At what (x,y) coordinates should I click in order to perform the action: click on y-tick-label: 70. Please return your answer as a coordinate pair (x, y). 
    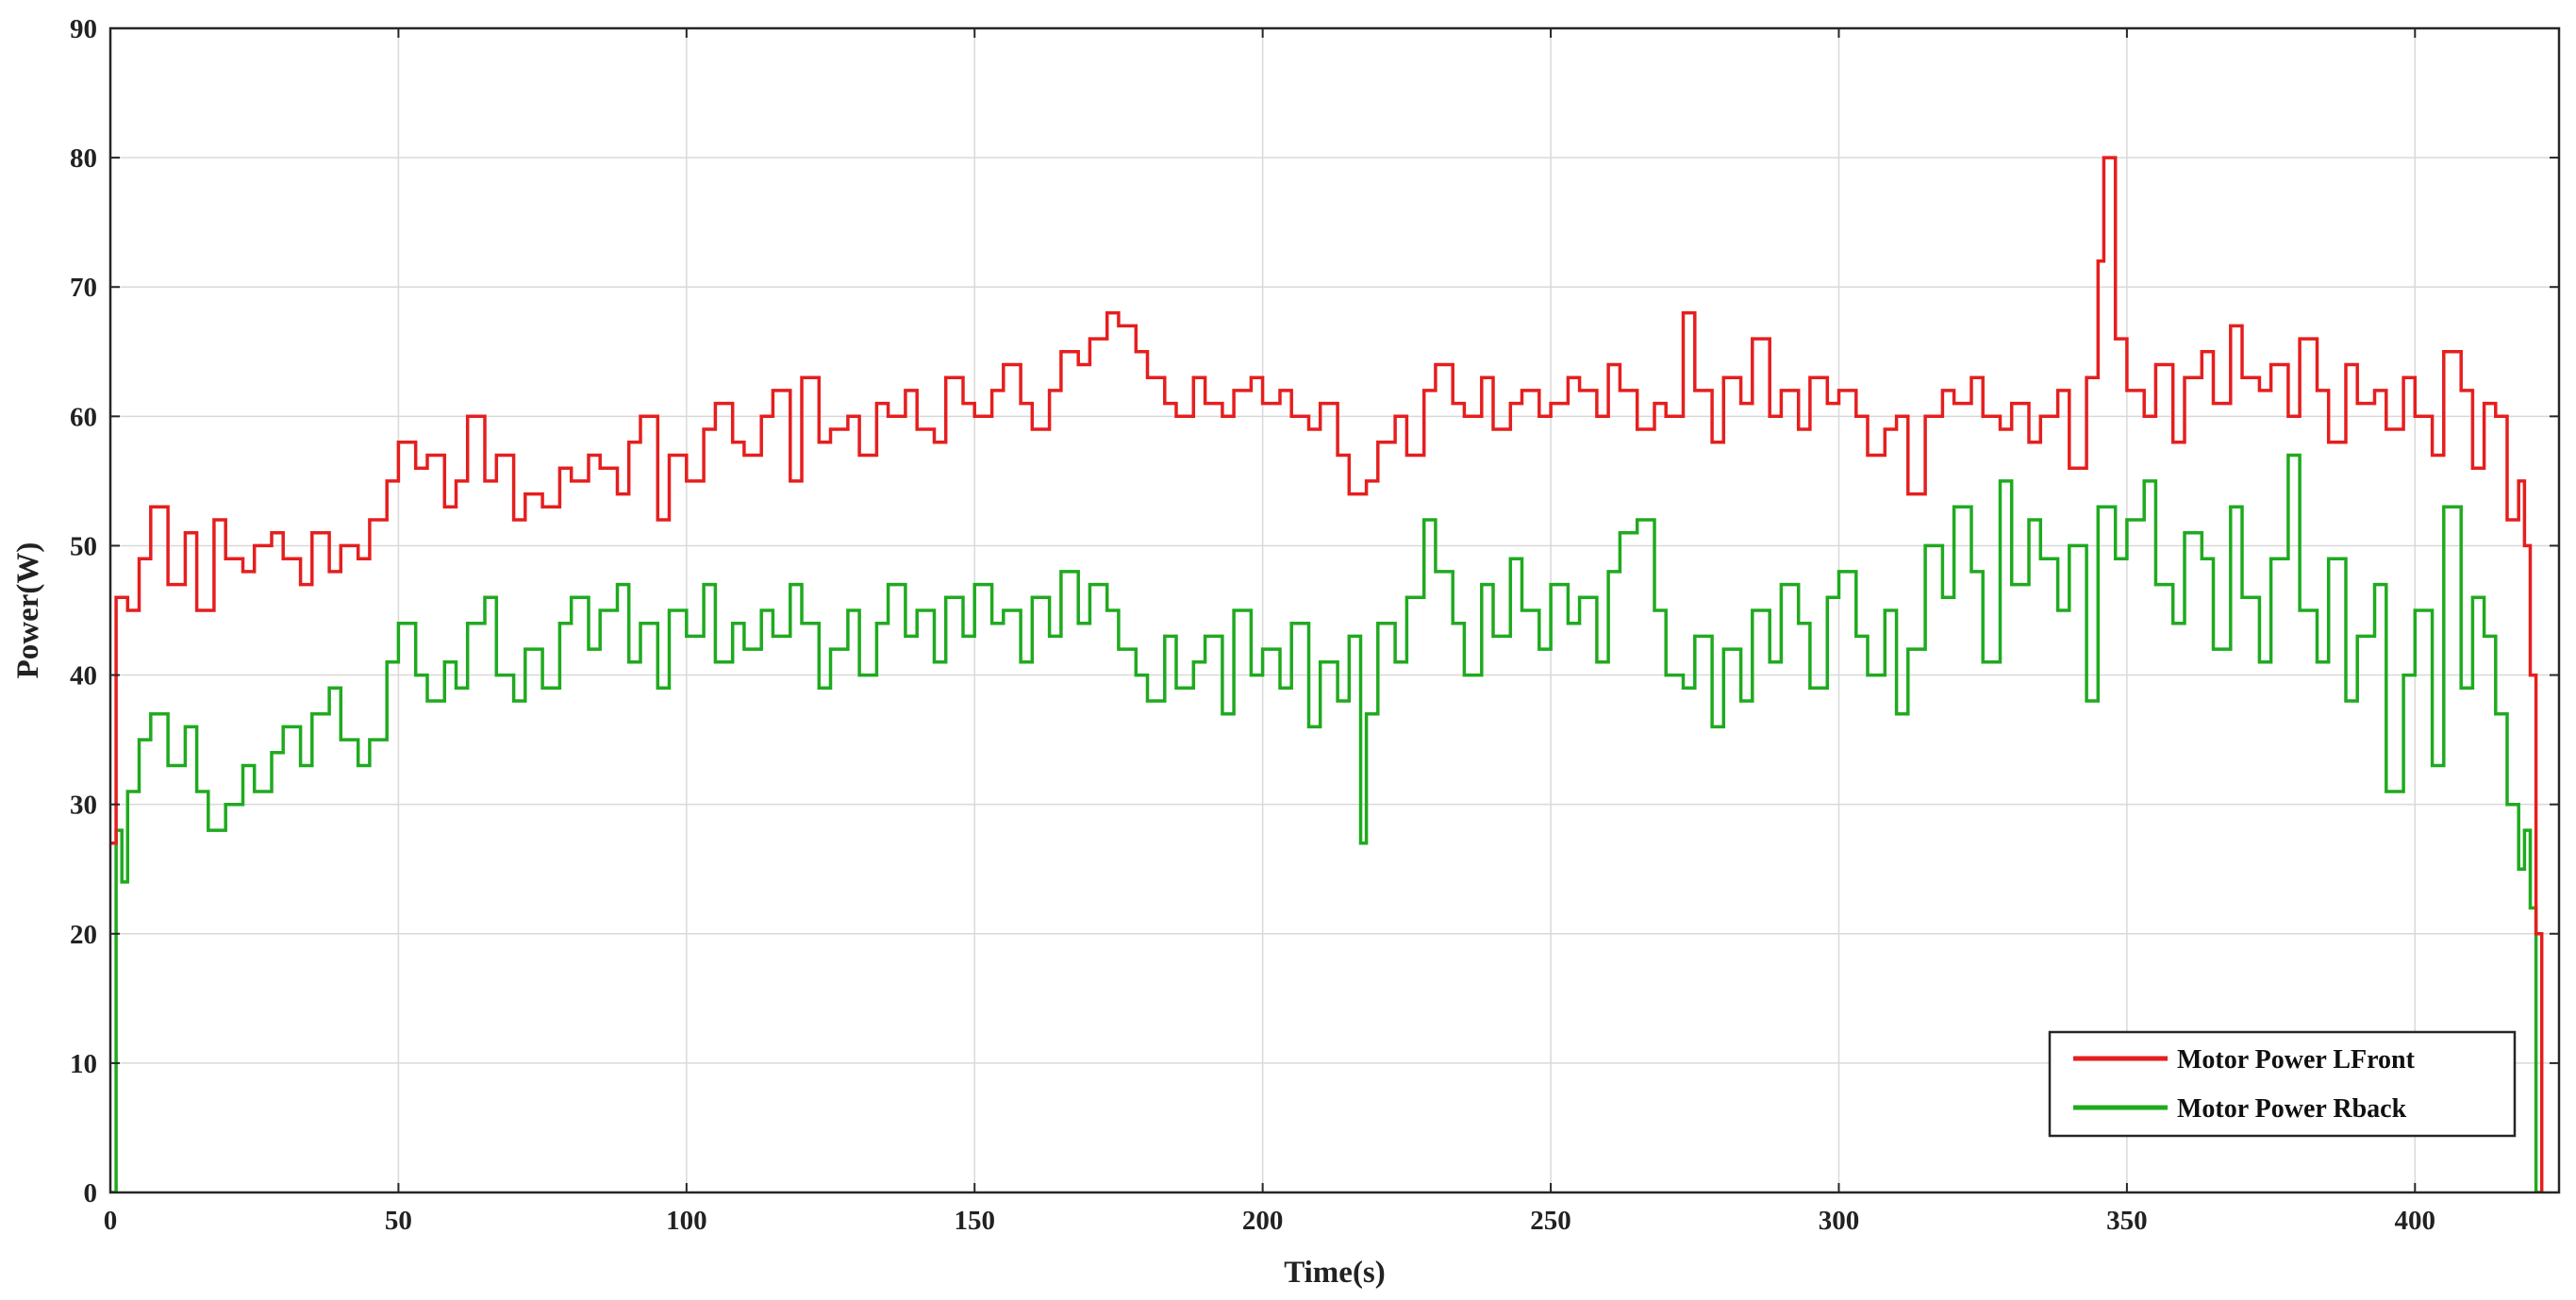
    Looking at the image, I should click on (83, 288).